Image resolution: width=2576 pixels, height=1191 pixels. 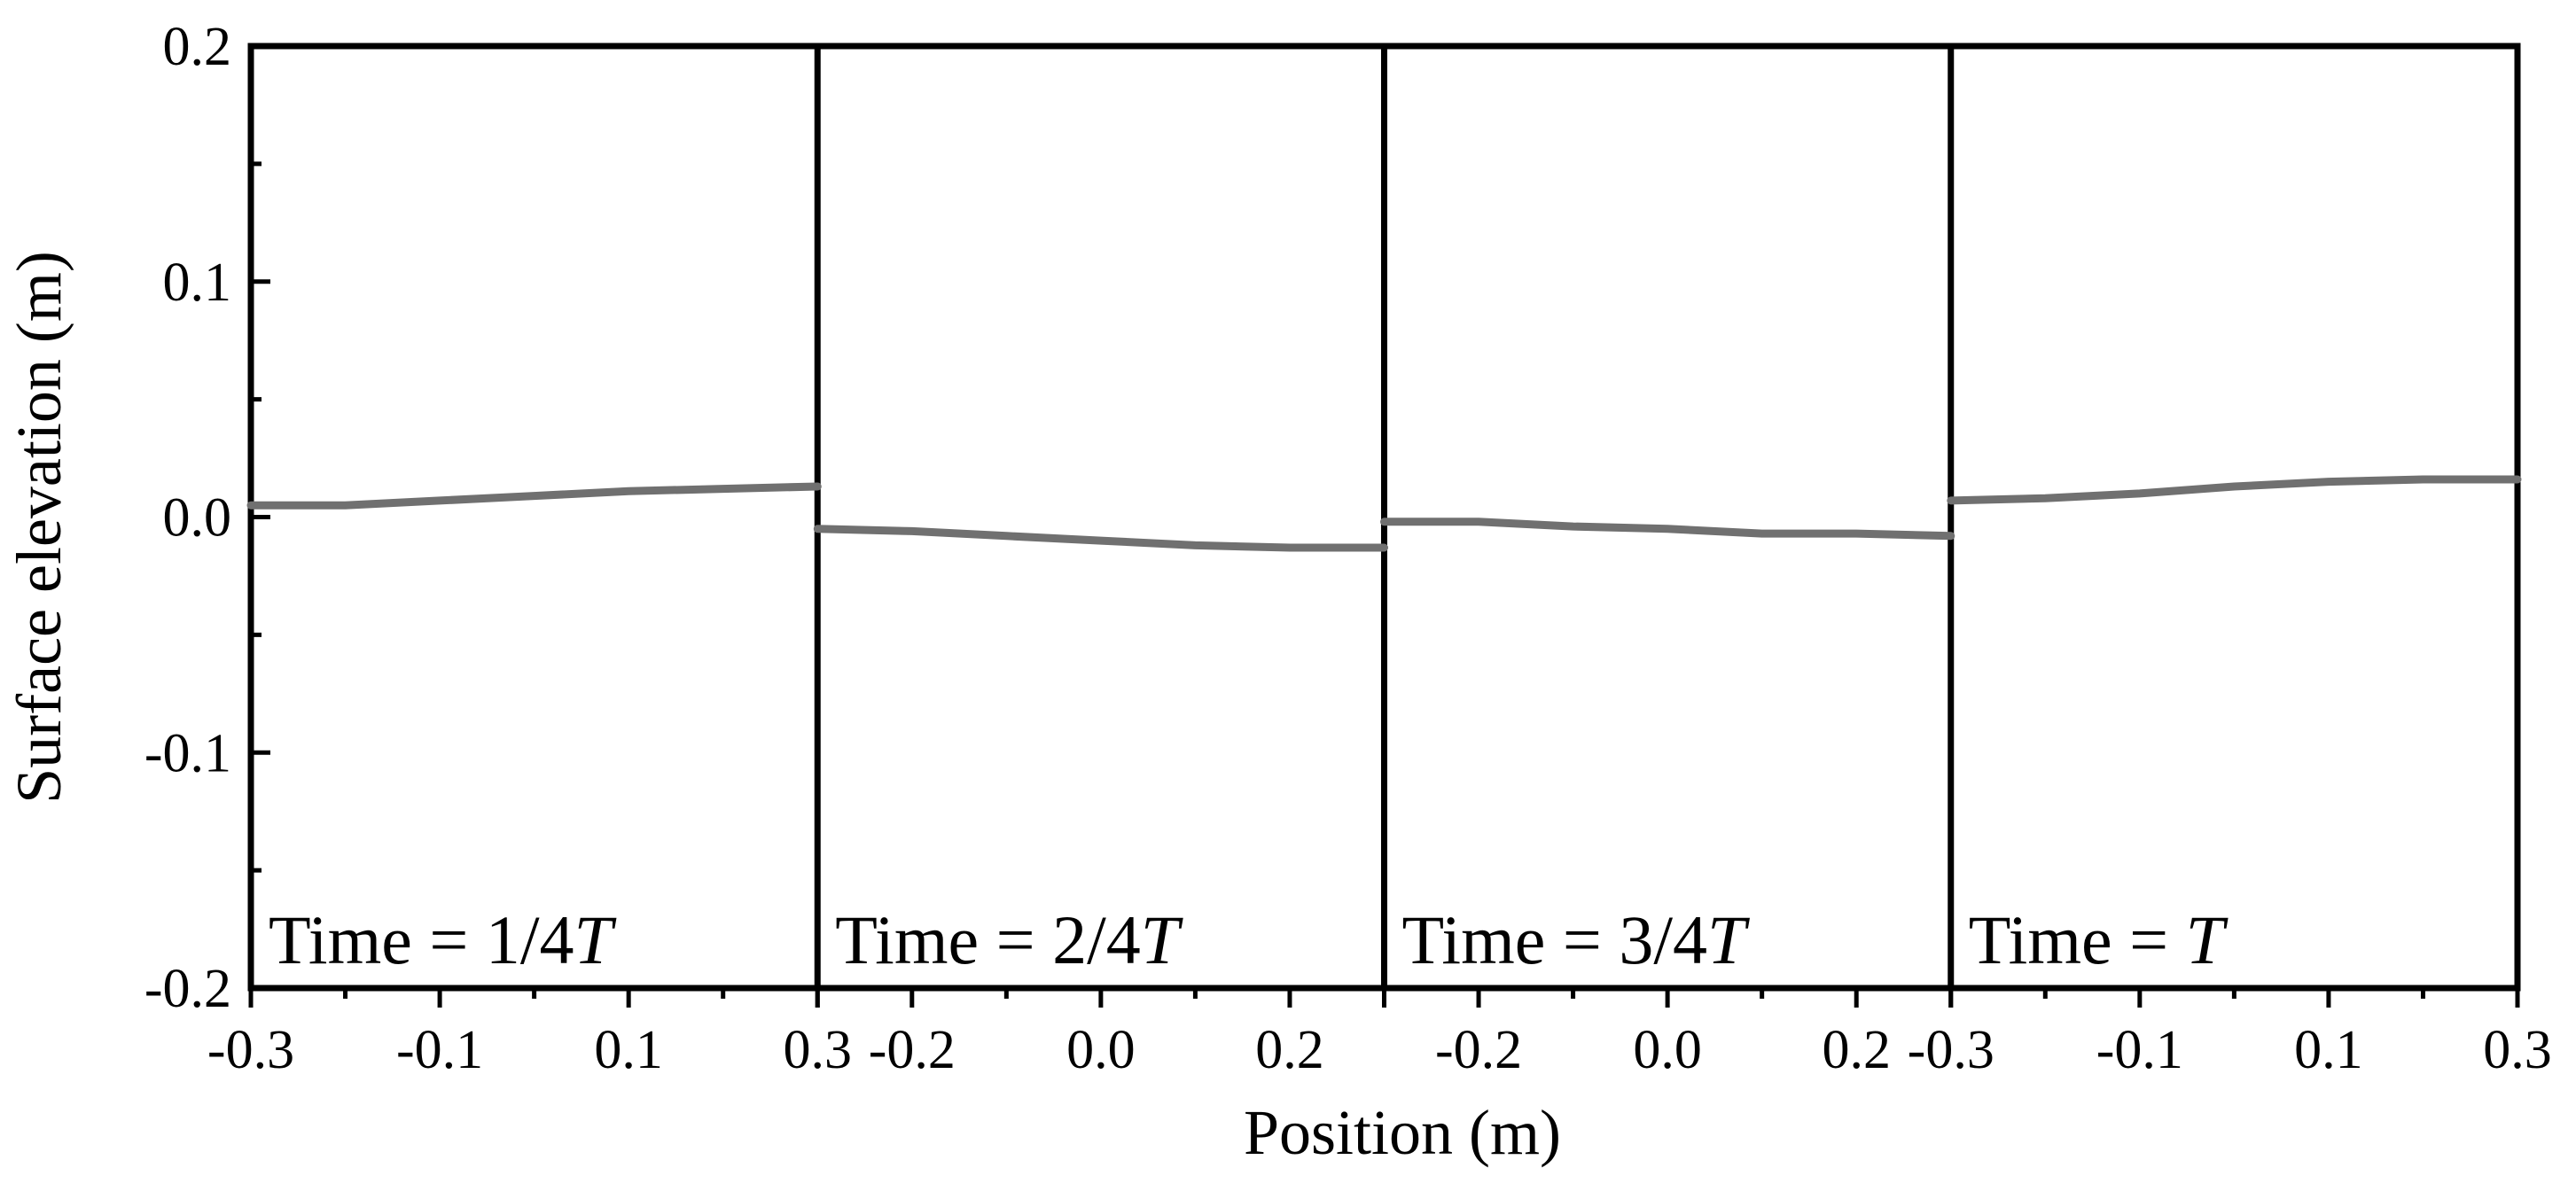 I want to click on panel-label: Time = 1/4T, so click(x=443, y=939).